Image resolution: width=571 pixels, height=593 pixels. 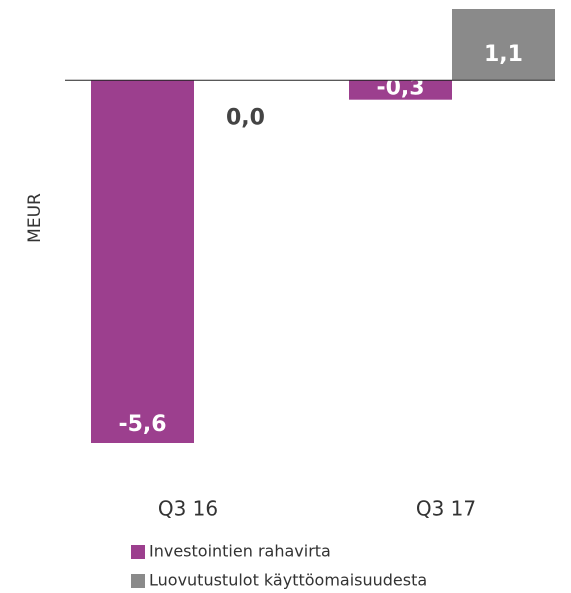 What do you see at coordinates (503, 54) in the screenshot?
I see `value-label: 1,1` at bounding box center [503, 54].